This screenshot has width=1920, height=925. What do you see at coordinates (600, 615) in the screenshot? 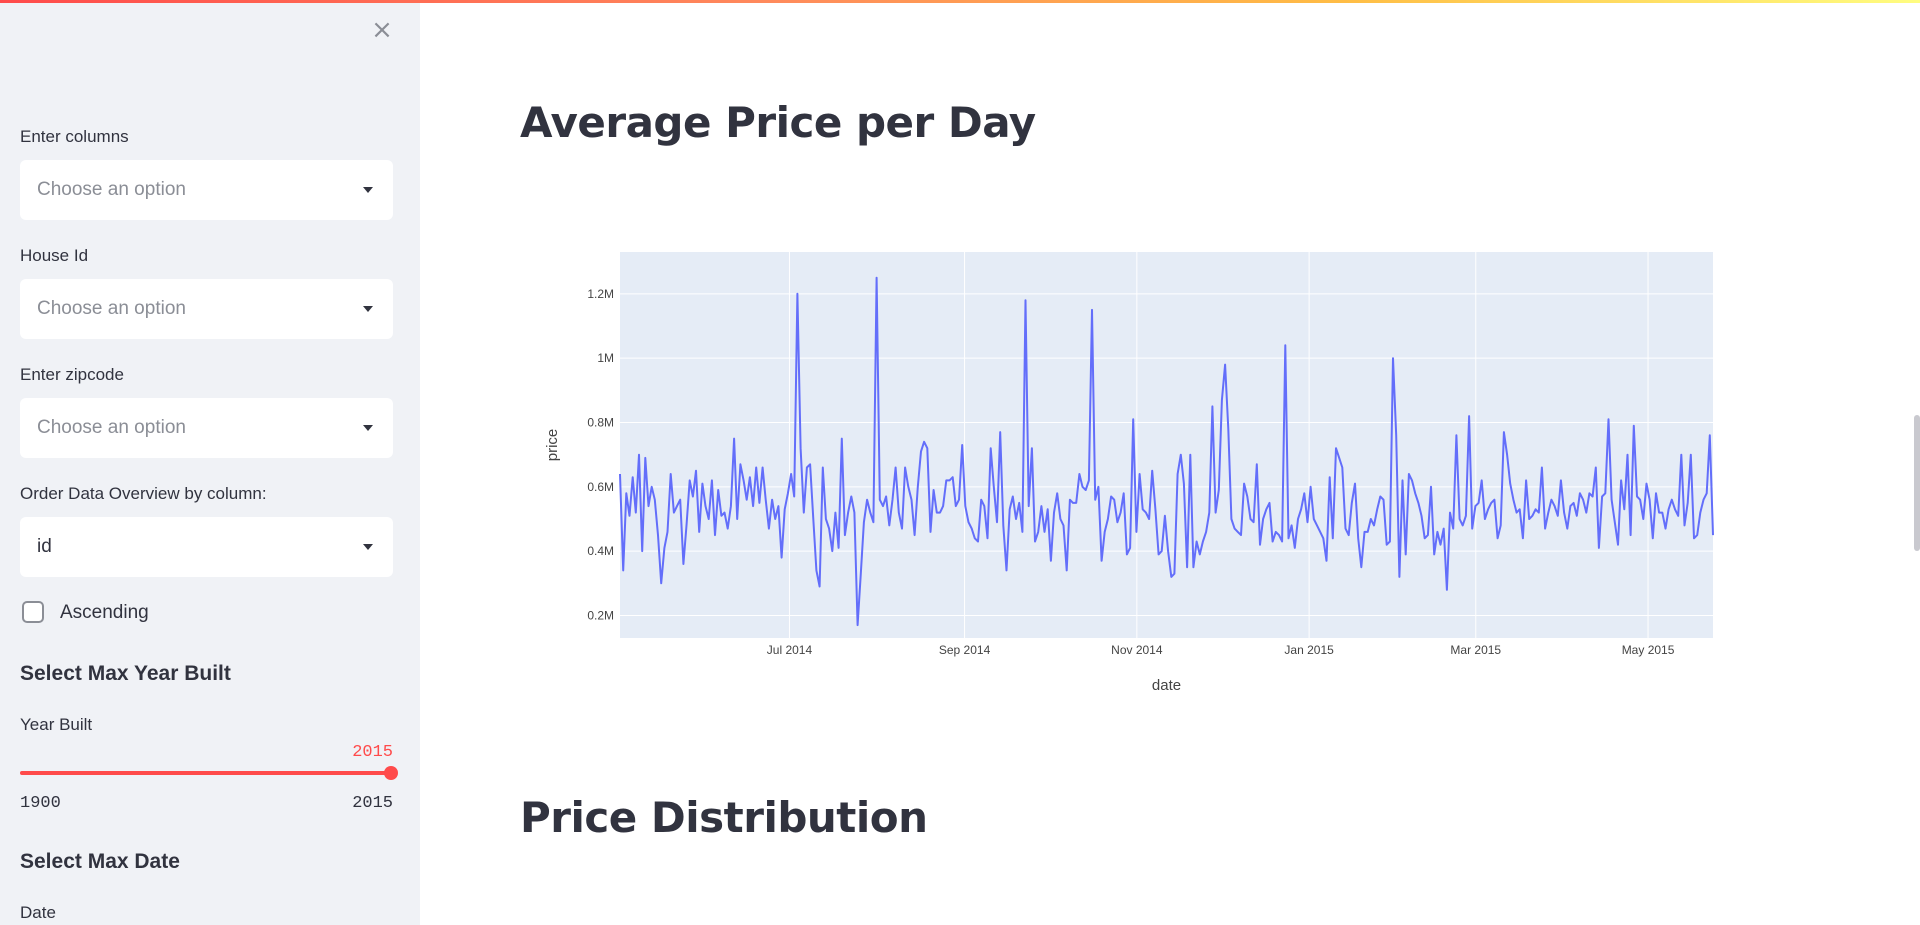
I see `y-tick-label: 0.2M` at bounding box center [600, 615].